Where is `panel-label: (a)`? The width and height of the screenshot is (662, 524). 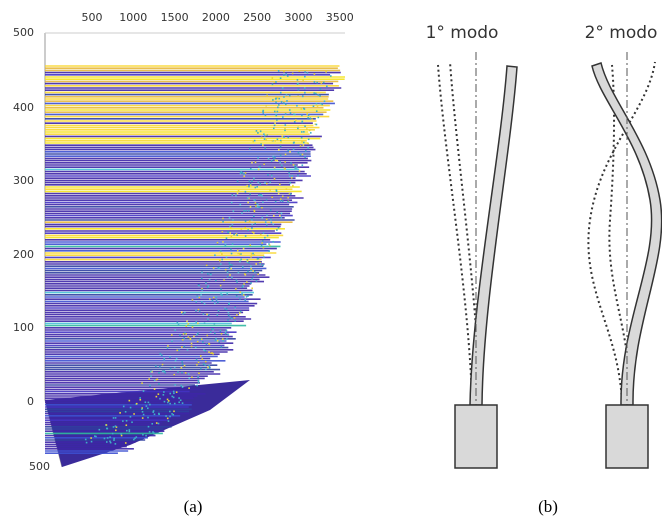
panel-label: (a) is located at coordinates (193, 506).